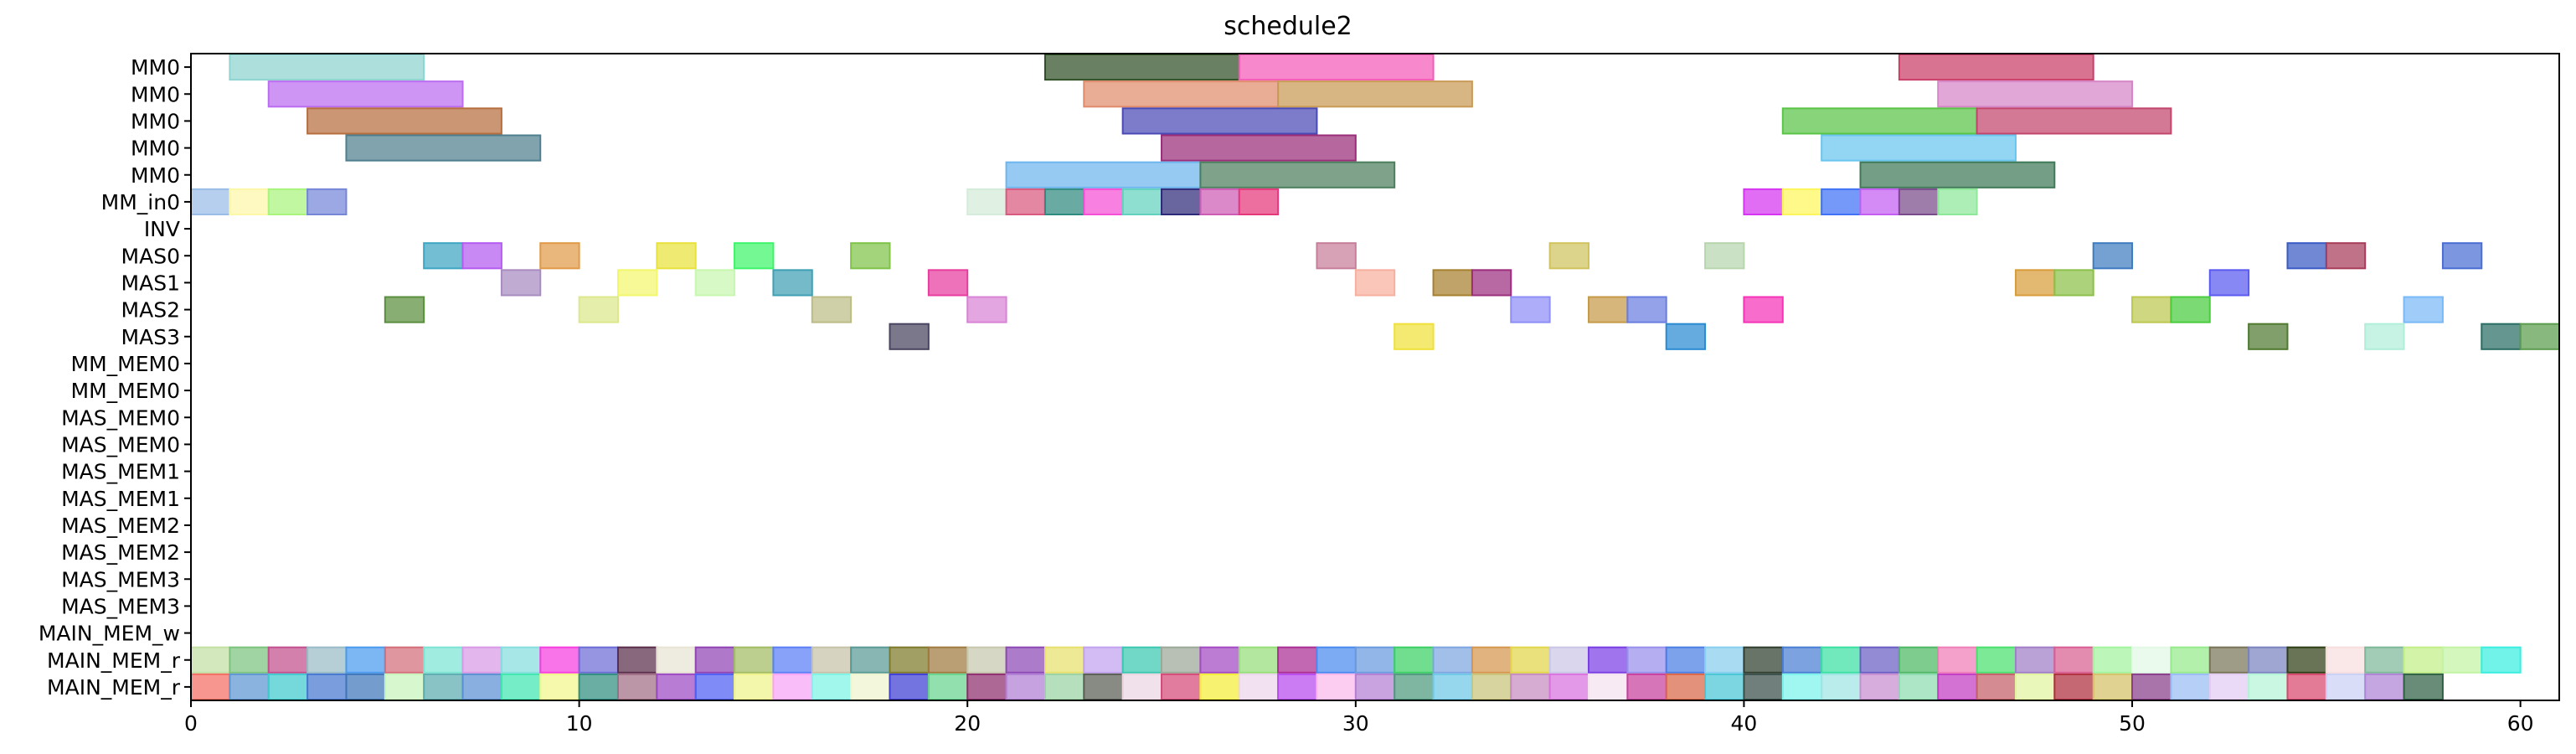 Image resolution: width=2576 pixels, height=754 pixels. Describe the element at coordinates (140, 202) in the screenshot. I see `y-tick-label: MM_in0` at that location.